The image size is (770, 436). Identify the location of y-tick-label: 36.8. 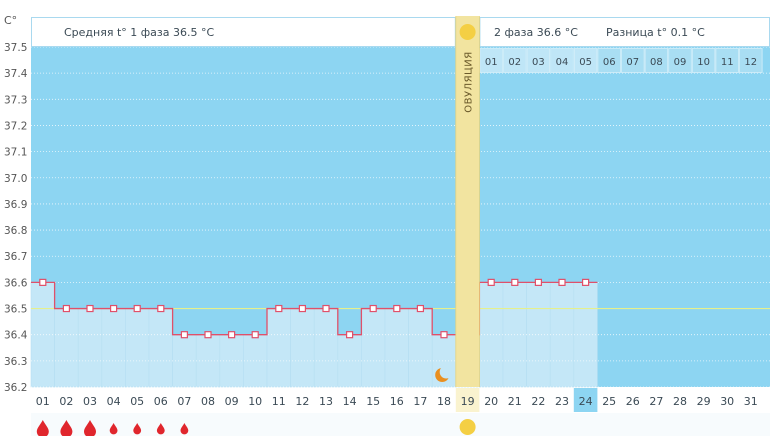
(15, 231).